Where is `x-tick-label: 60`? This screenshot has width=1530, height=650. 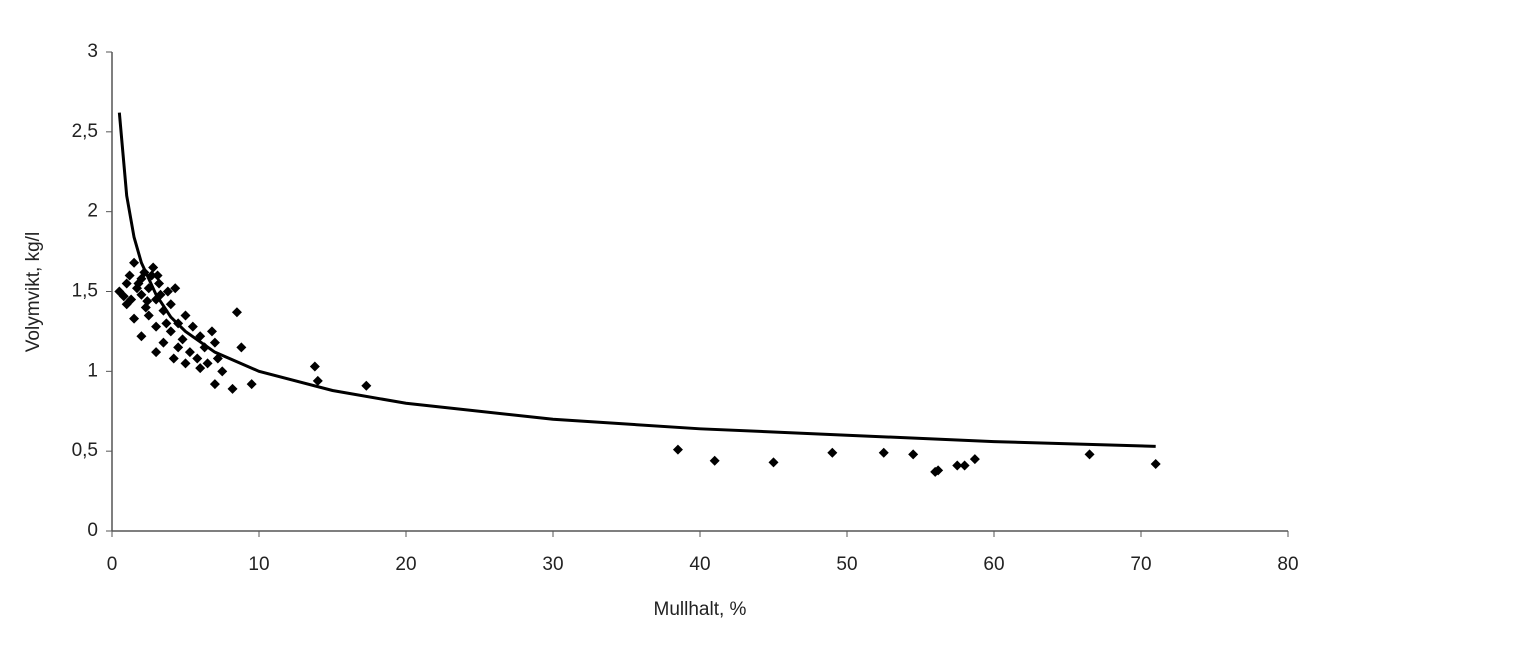
x-tick-label: 60 is located at coordinates (993, 564).